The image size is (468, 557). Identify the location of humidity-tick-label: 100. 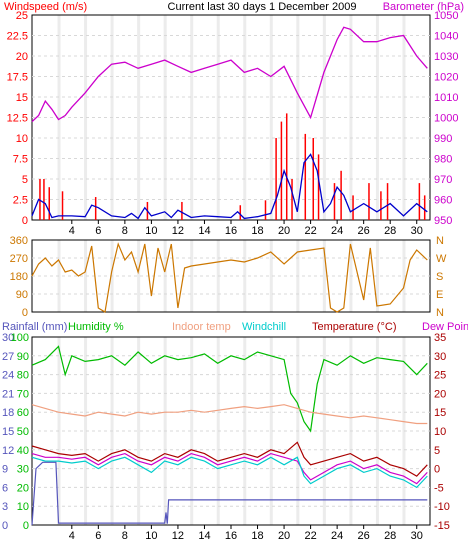
(20, 338).